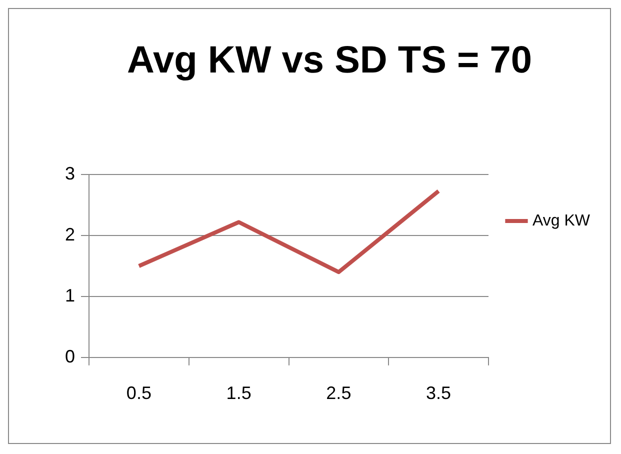 The image size is (621, 454). Describe the element at coordinates (561, 221) in the screenshot. I see `legend-label: Avg KW` at that location.